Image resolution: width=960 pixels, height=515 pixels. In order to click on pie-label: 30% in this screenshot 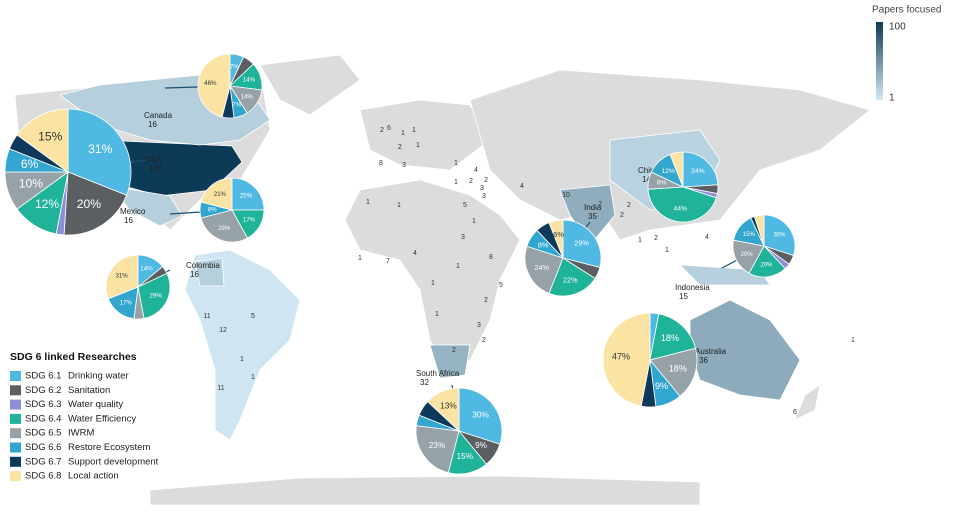, I will do `click(480, 415)`.